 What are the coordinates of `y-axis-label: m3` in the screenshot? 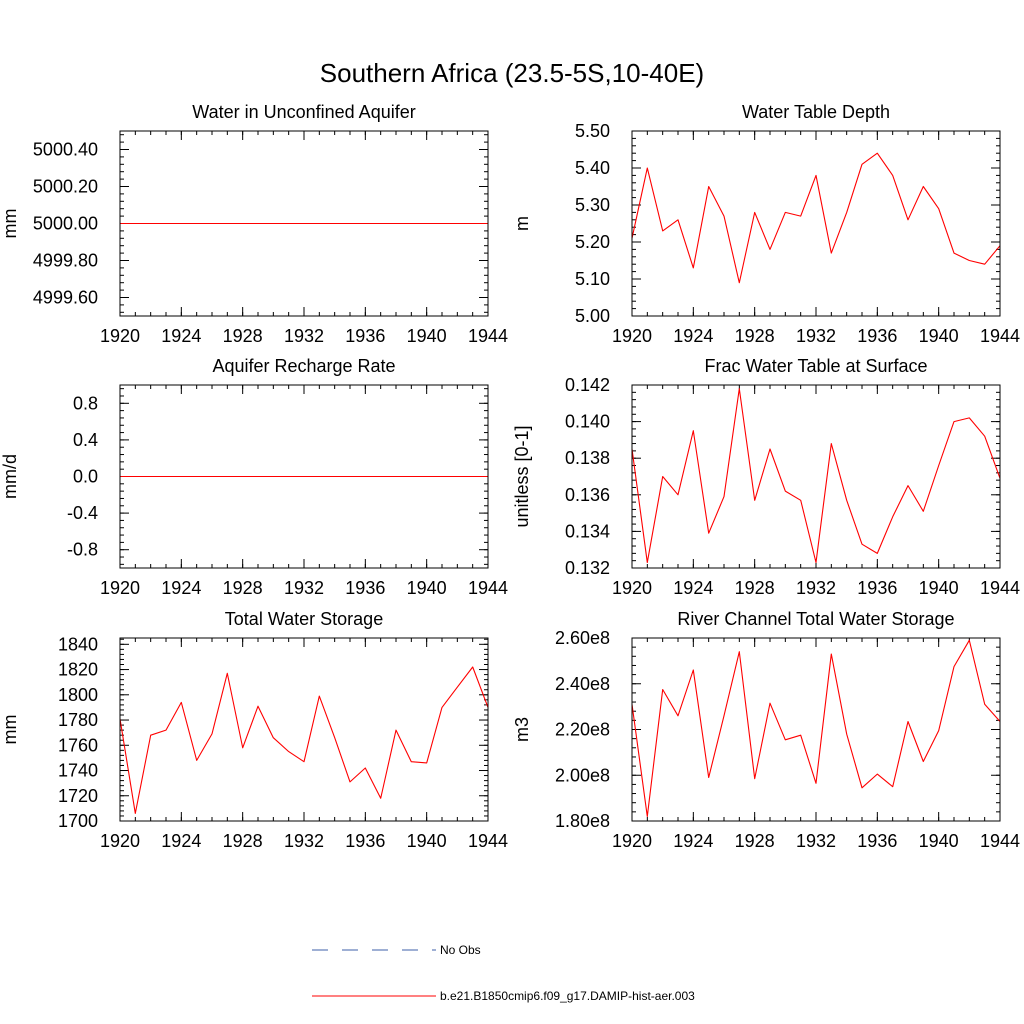 It's located at (522, 729).